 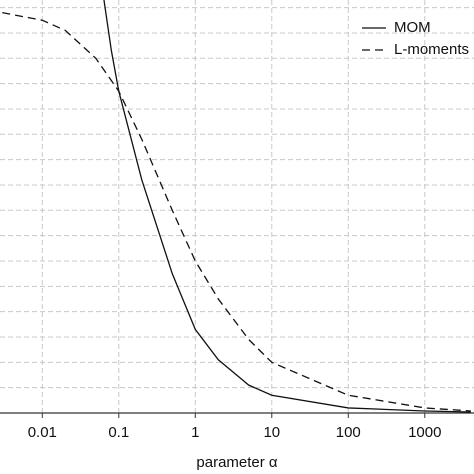 What do you see at coordinates (42, 432) in the screenshot?
I see `x-tick-label: 0.01` at bounding box center [42, 432].